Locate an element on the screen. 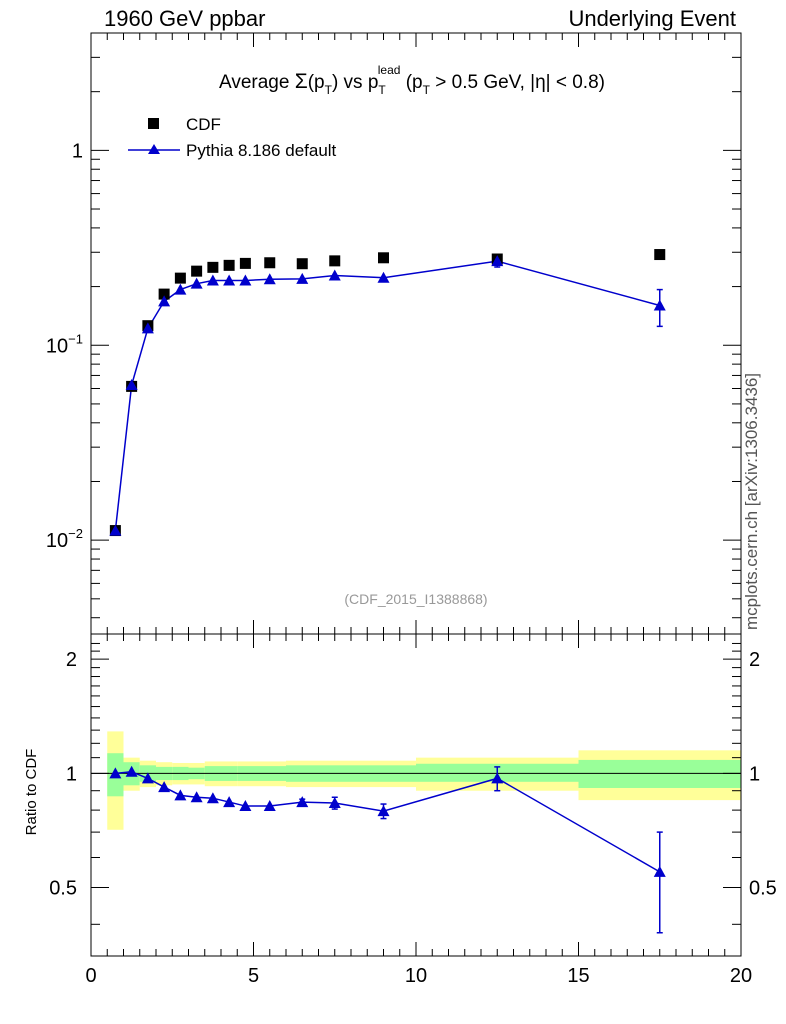  y-tick-label: 10⁻² is located at coordinates (64, 539).